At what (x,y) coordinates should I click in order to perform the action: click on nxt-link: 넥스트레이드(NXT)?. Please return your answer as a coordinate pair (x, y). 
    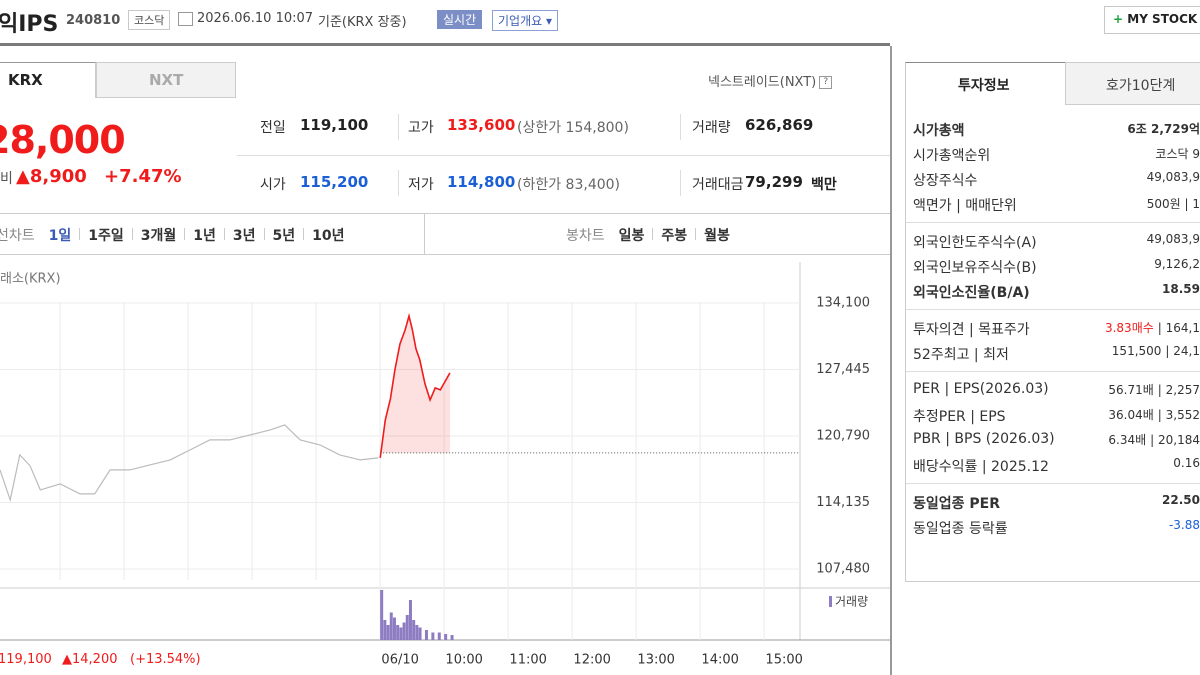
    Looking at the image, I should click on (770, 80).